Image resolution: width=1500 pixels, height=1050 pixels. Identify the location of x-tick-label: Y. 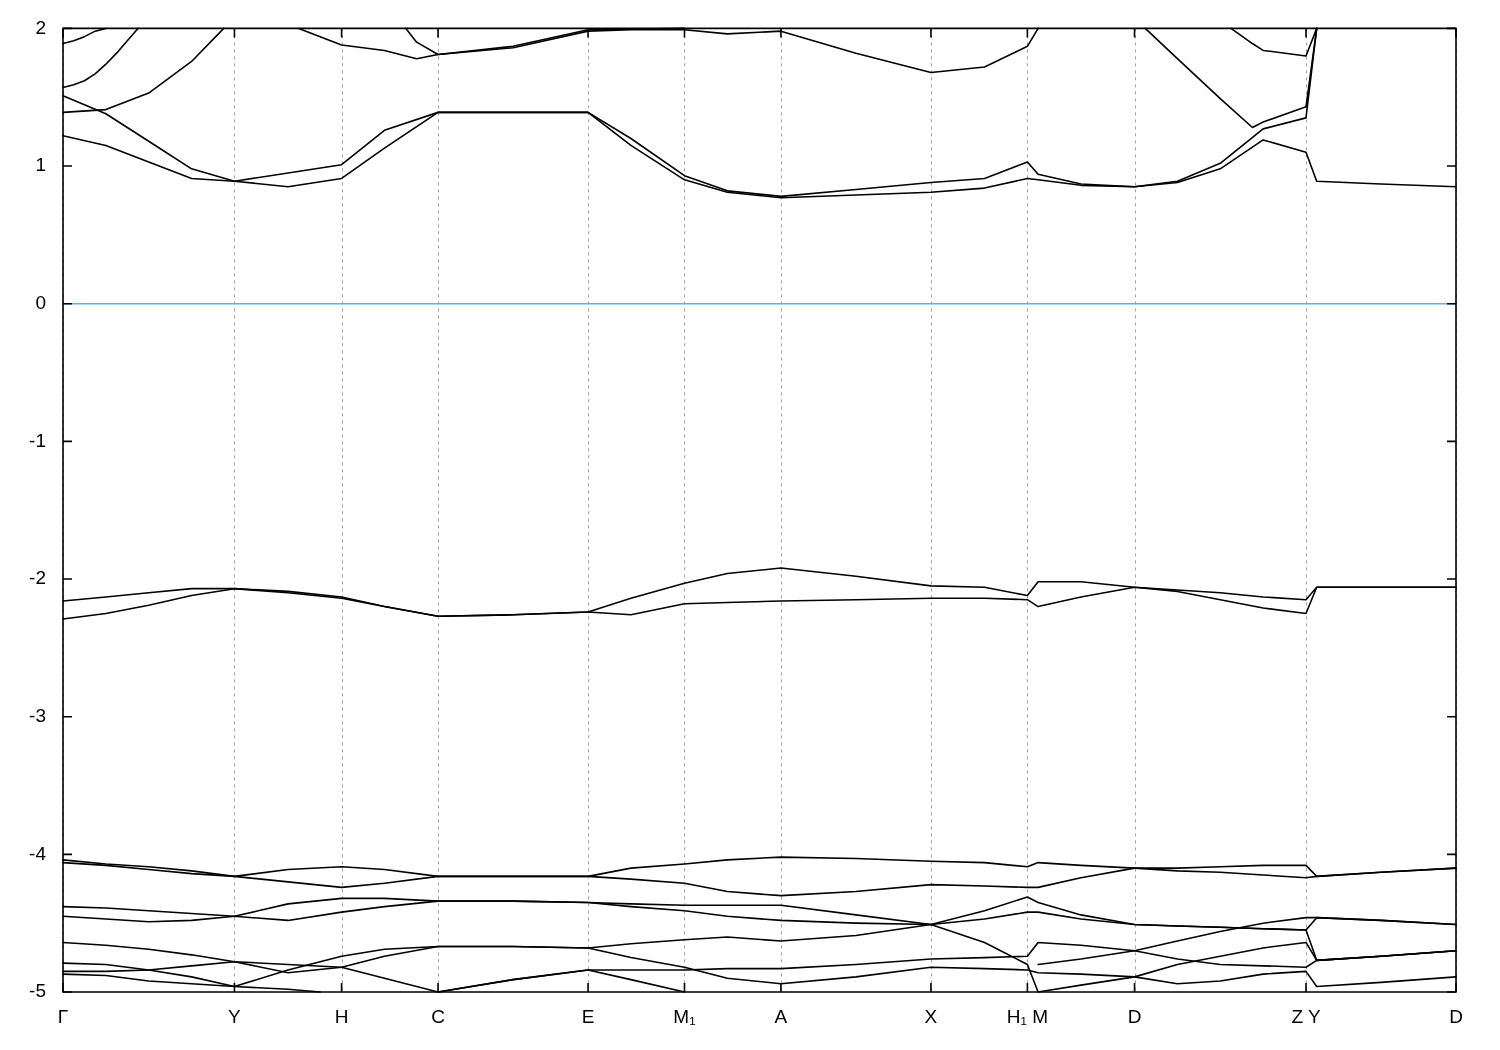
(235, 1016).